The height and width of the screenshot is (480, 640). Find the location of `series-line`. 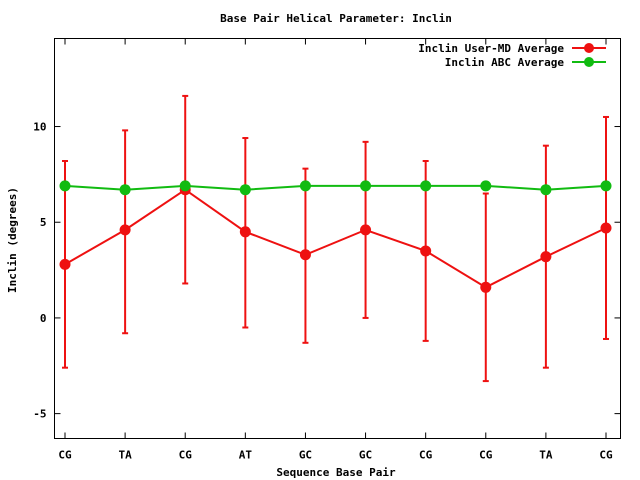

series-line is located at coordinates (335, 187).